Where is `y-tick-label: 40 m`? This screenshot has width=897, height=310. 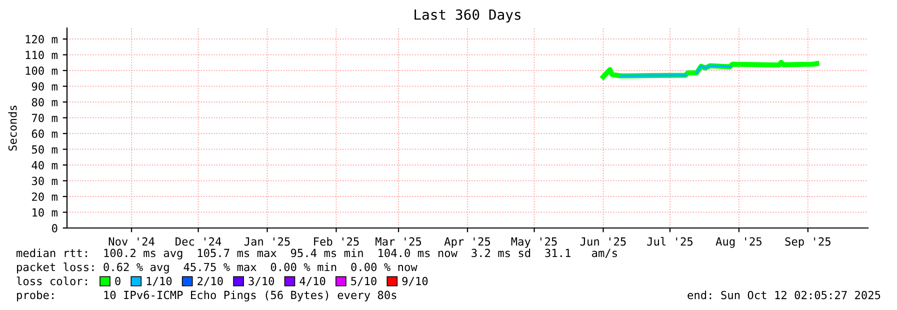
y-tick-label: 40 m is located at coordinates (45, 165).